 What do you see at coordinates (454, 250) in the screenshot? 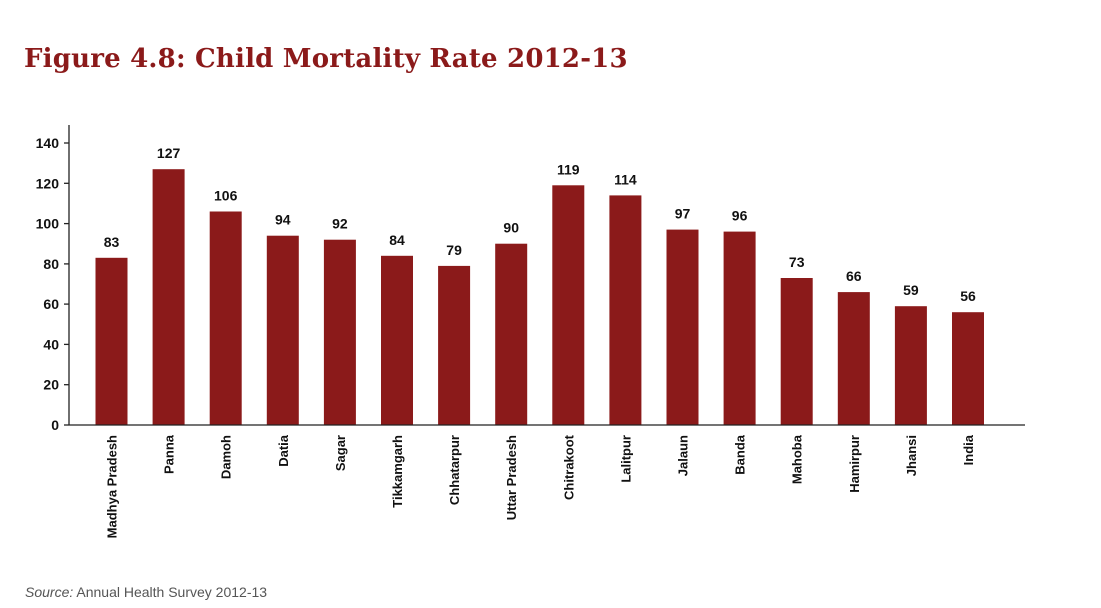
I see `data-label-chhatarpur: 79` at bounding box center [454, 250].